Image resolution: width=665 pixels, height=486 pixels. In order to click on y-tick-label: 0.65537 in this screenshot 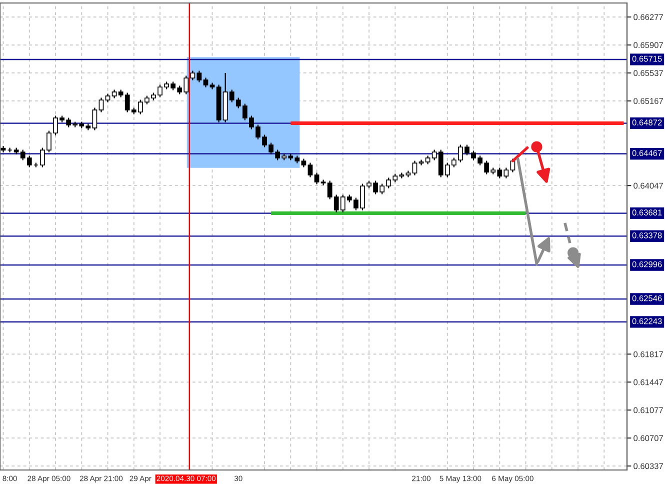, I will do `click(648, 73)`.